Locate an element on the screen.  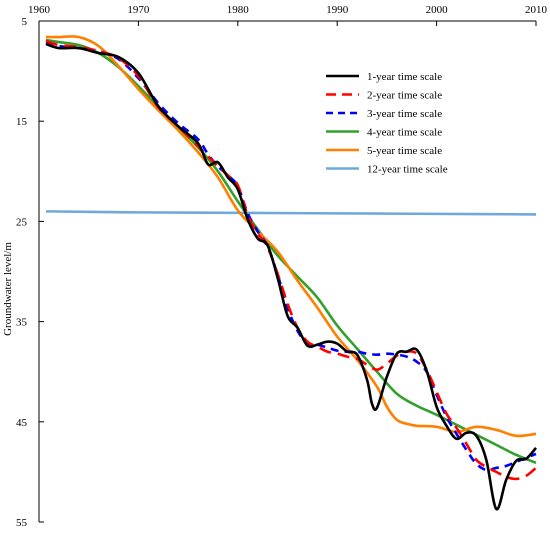
y-tick-label: 55 is located at coordinates (22, 523).